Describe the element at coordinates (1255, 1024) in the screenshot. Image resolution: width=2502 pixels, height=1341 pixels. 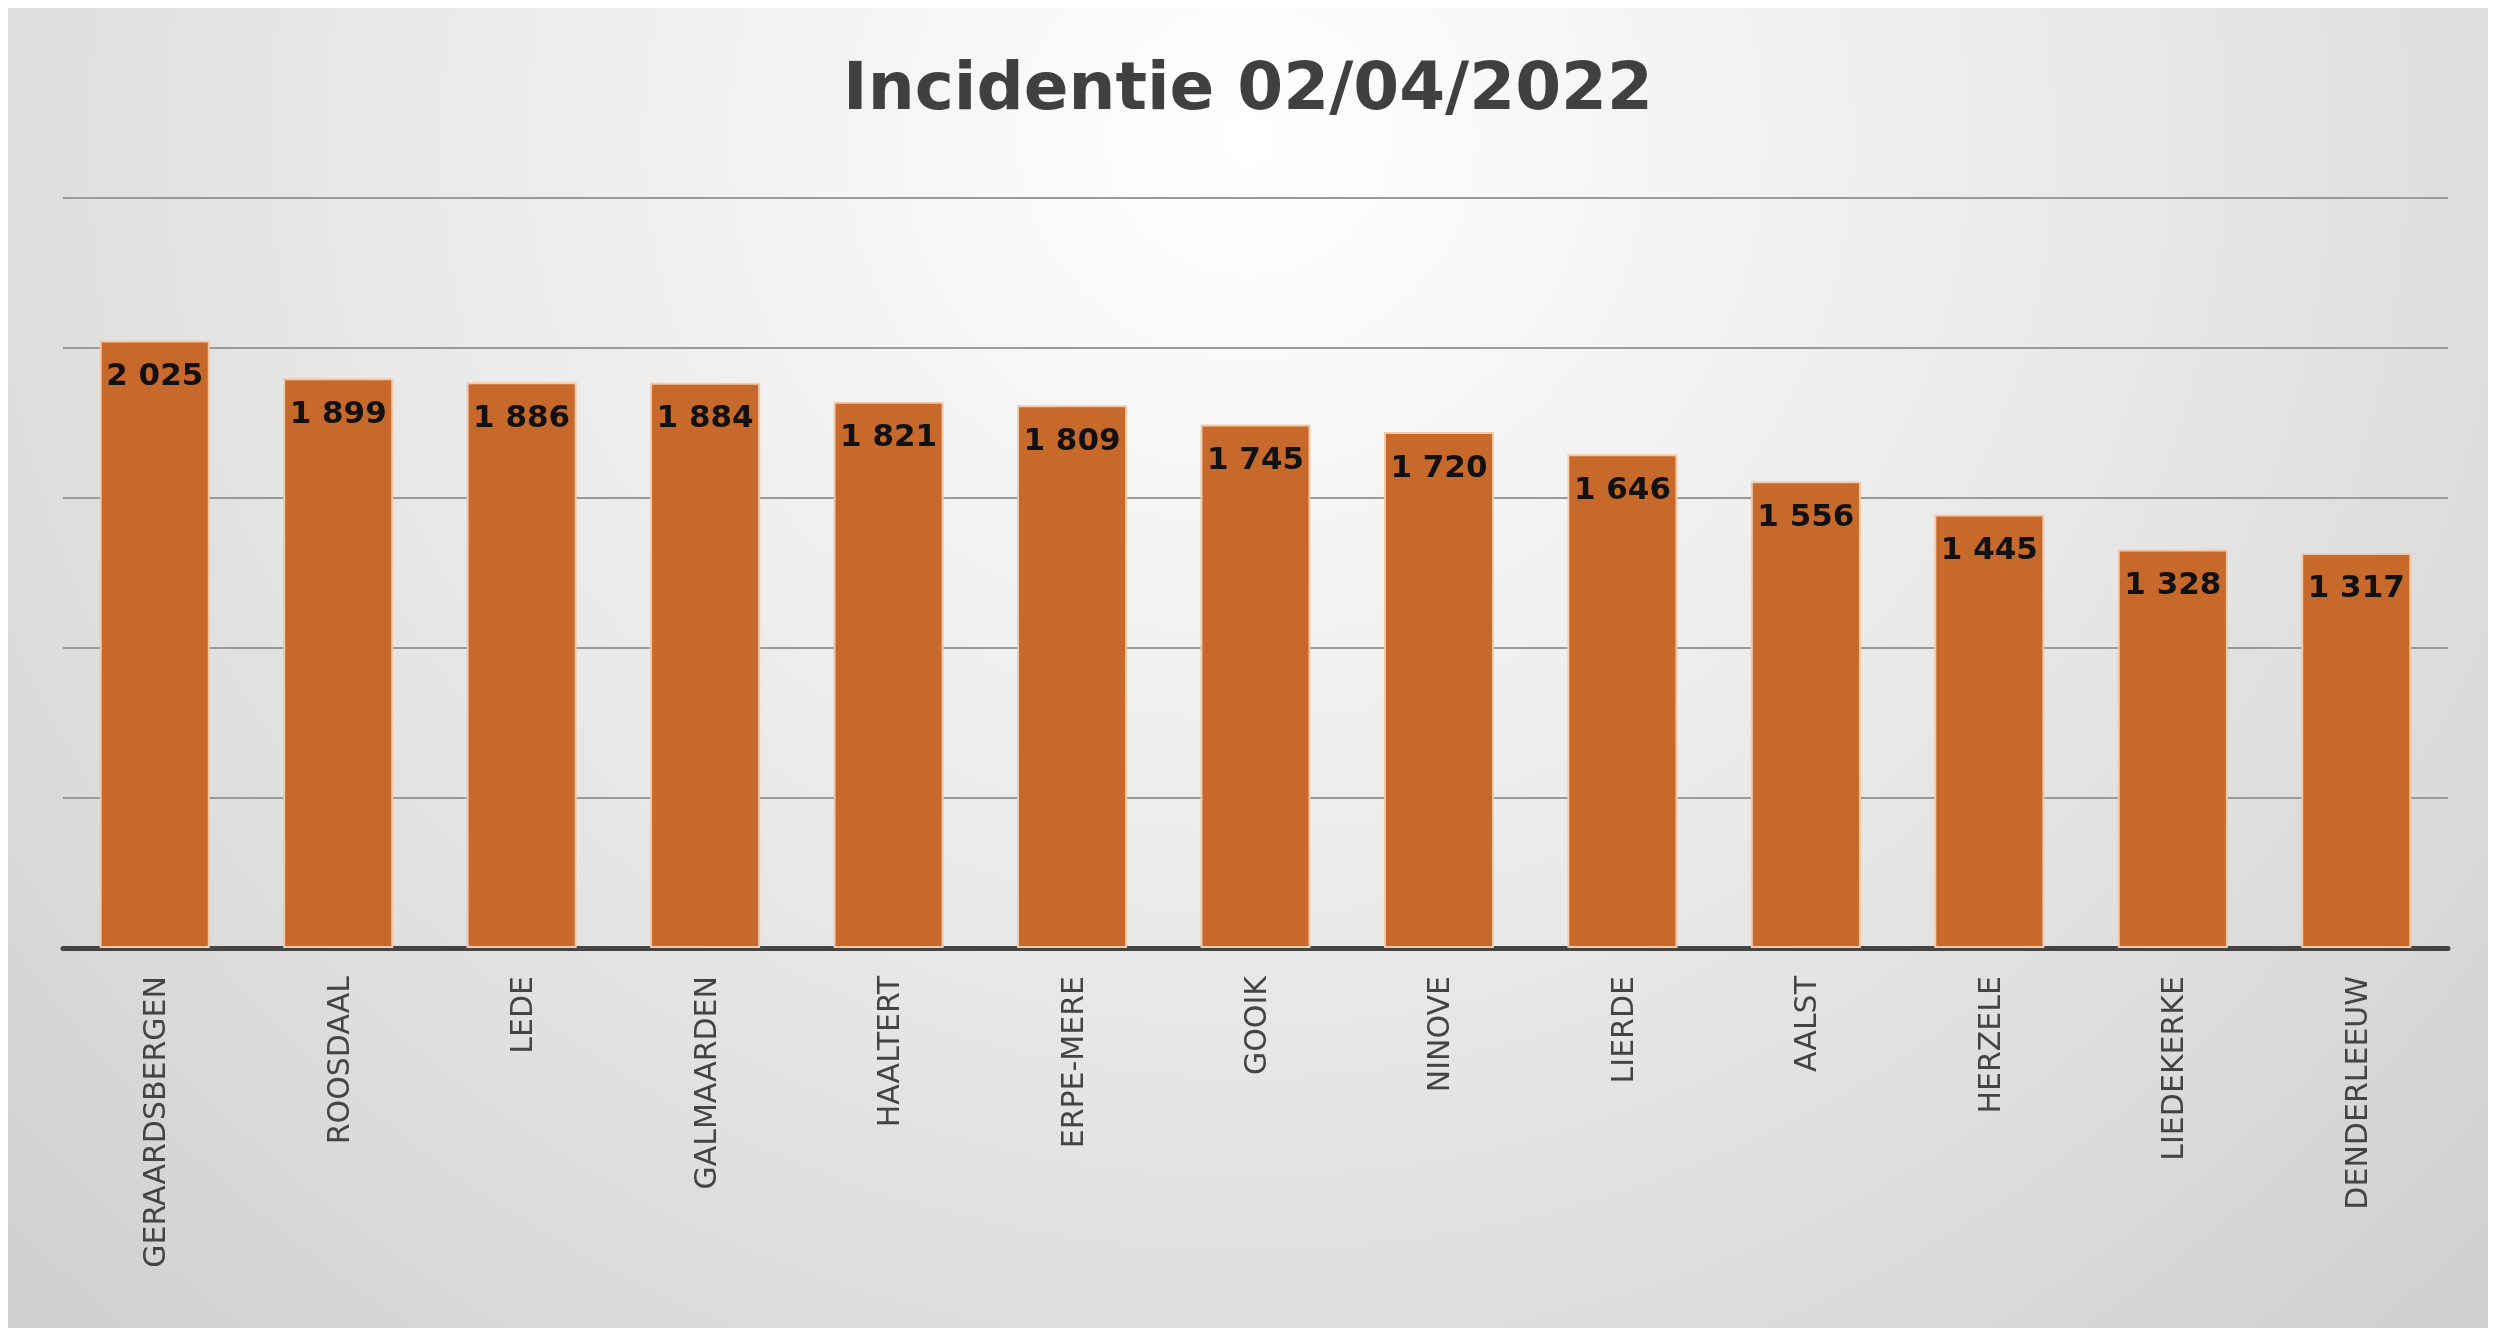
I see `x-tick-label: GOOIK` at that location.